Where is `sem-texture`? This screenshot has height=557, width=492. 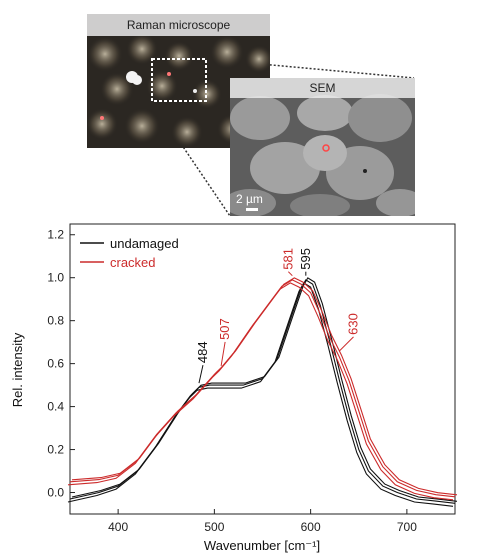 sem-texture is located at coordinates (322, 147).